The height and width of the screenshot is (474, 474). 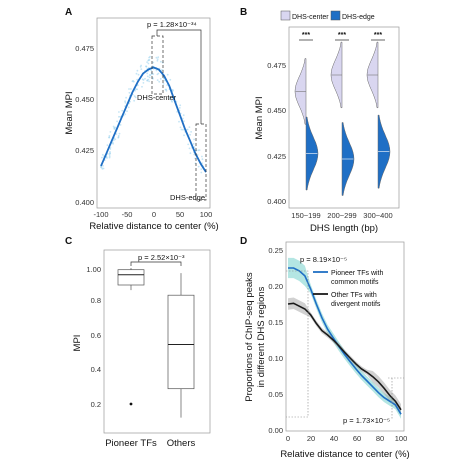 What do you see at coordinates (275, 322) in the screenshot?
I see `y-tick-label: 0.15` at bounding box center [275, 322].